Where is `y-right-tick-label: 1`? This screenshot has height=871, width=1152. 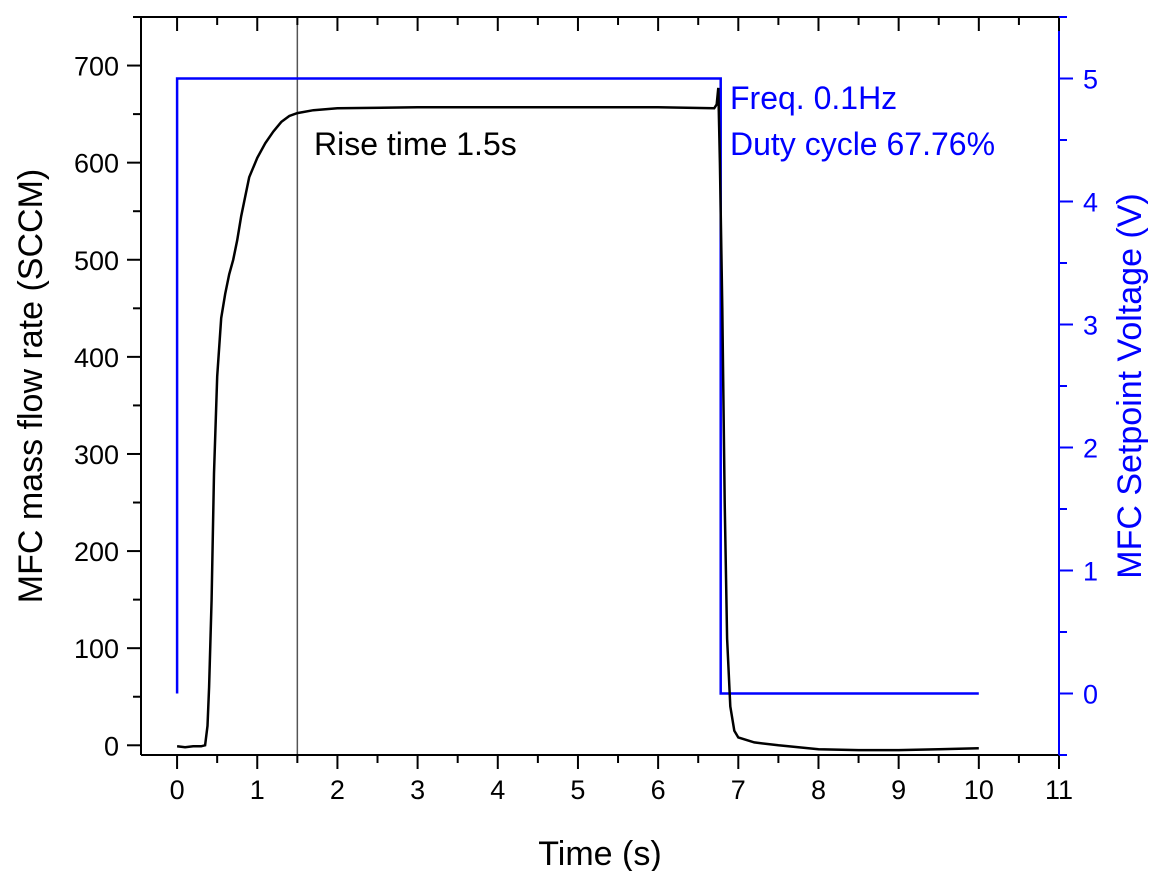
y-right-tick-label: 1 is located at coordinates (1090, 572).